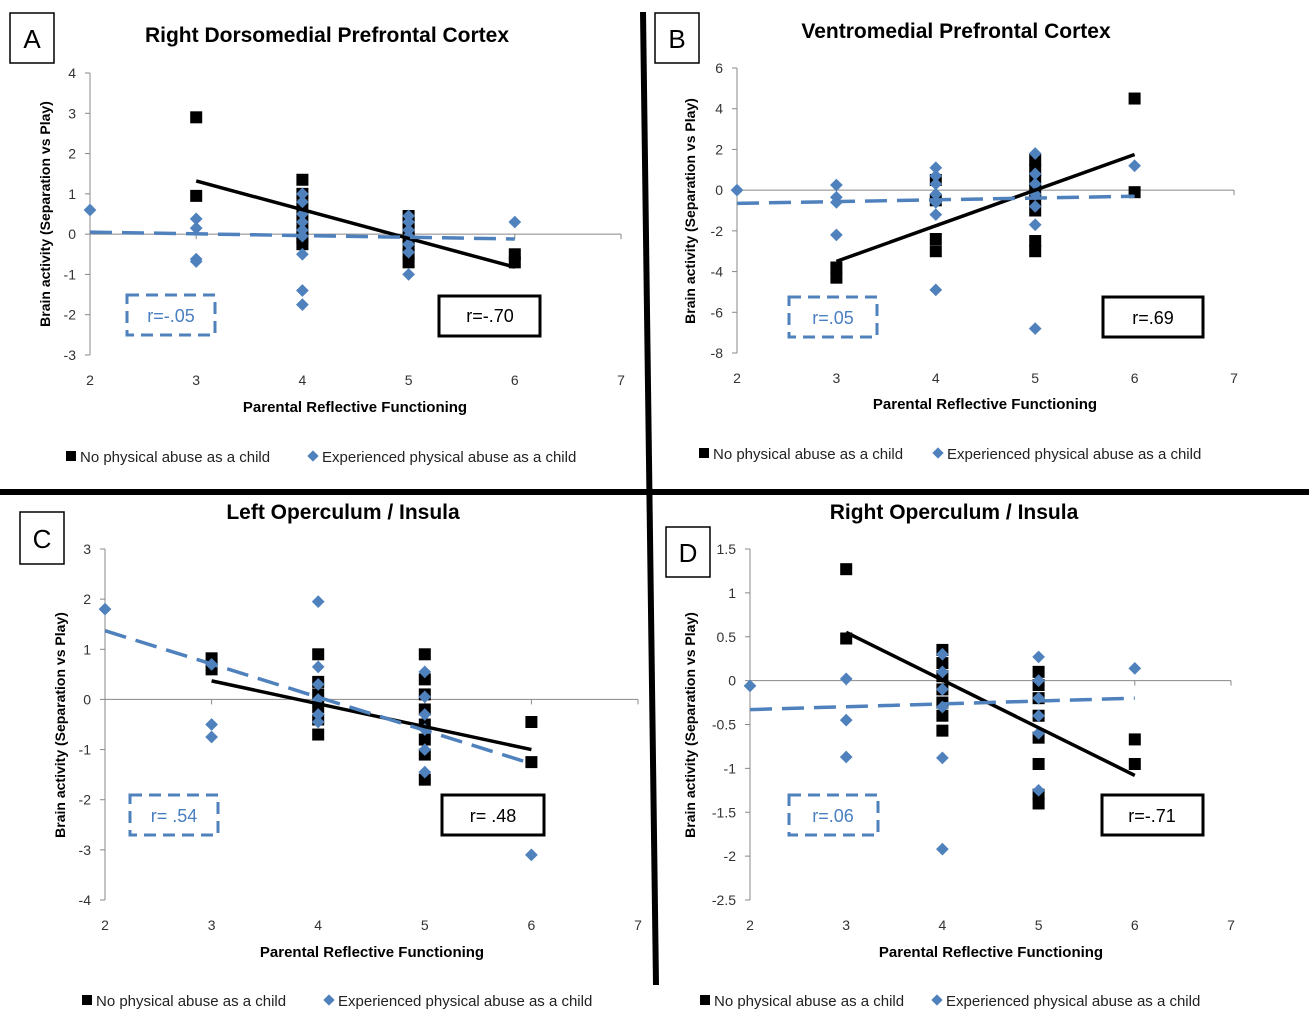 The image size is (1309, 1011). I want to click on y-tick-label: -8, so click(717, 353).